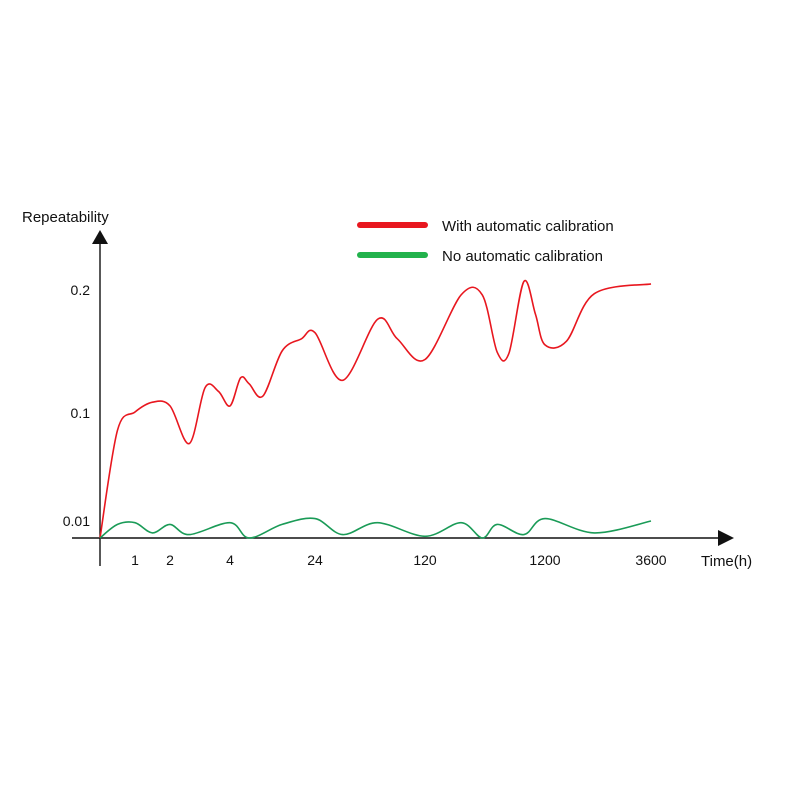  I want to click on x-tick-label: 3600, so click(650, 560).